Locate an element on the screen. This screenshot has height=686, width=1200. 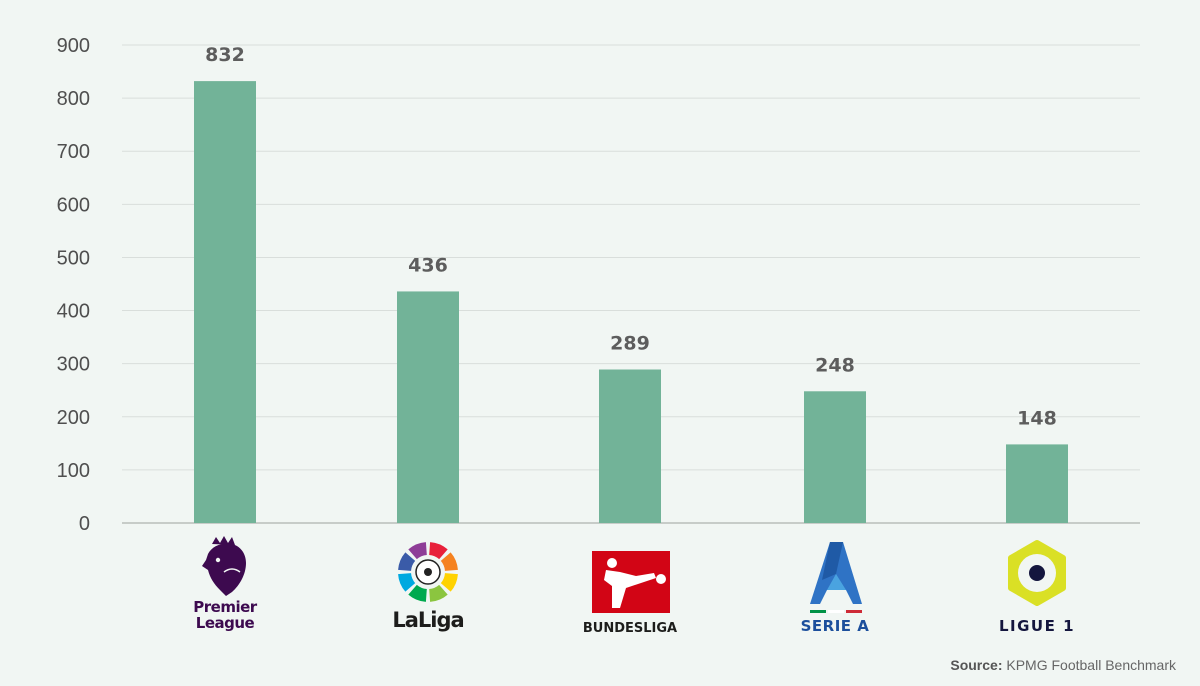
y-tick-label: 0 is located at coordinates (84, 524).